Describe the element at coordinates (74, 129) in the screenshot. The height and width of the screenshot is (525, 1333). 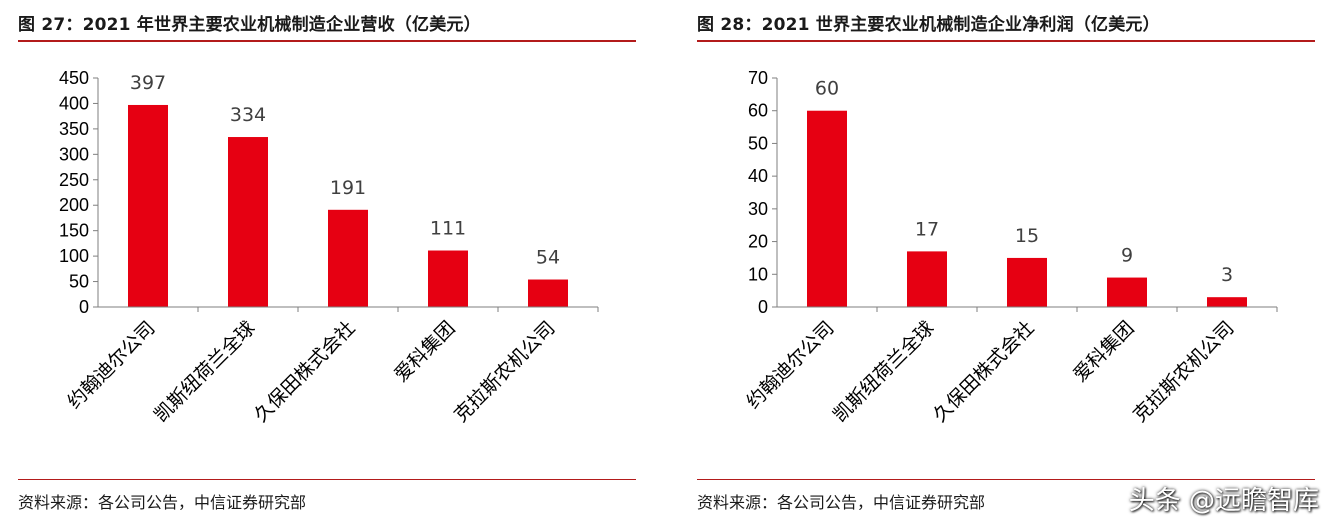
I see `y-tick-label: 350` at that location.